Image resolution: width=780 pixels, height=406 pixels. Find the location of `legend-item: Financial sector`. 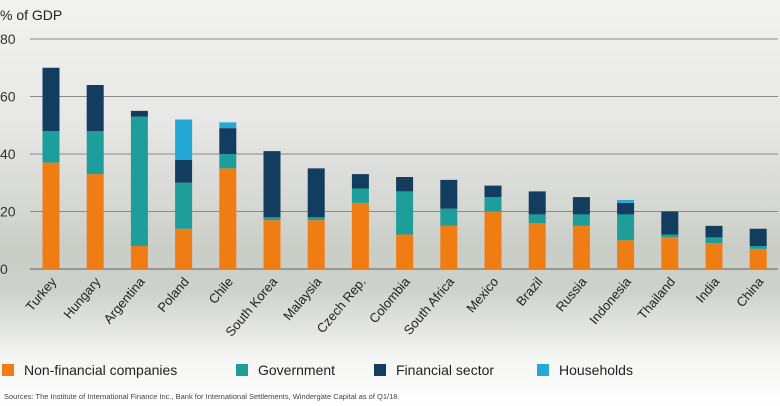

legend-item: Financial sector is located at coordinates (434, 370).